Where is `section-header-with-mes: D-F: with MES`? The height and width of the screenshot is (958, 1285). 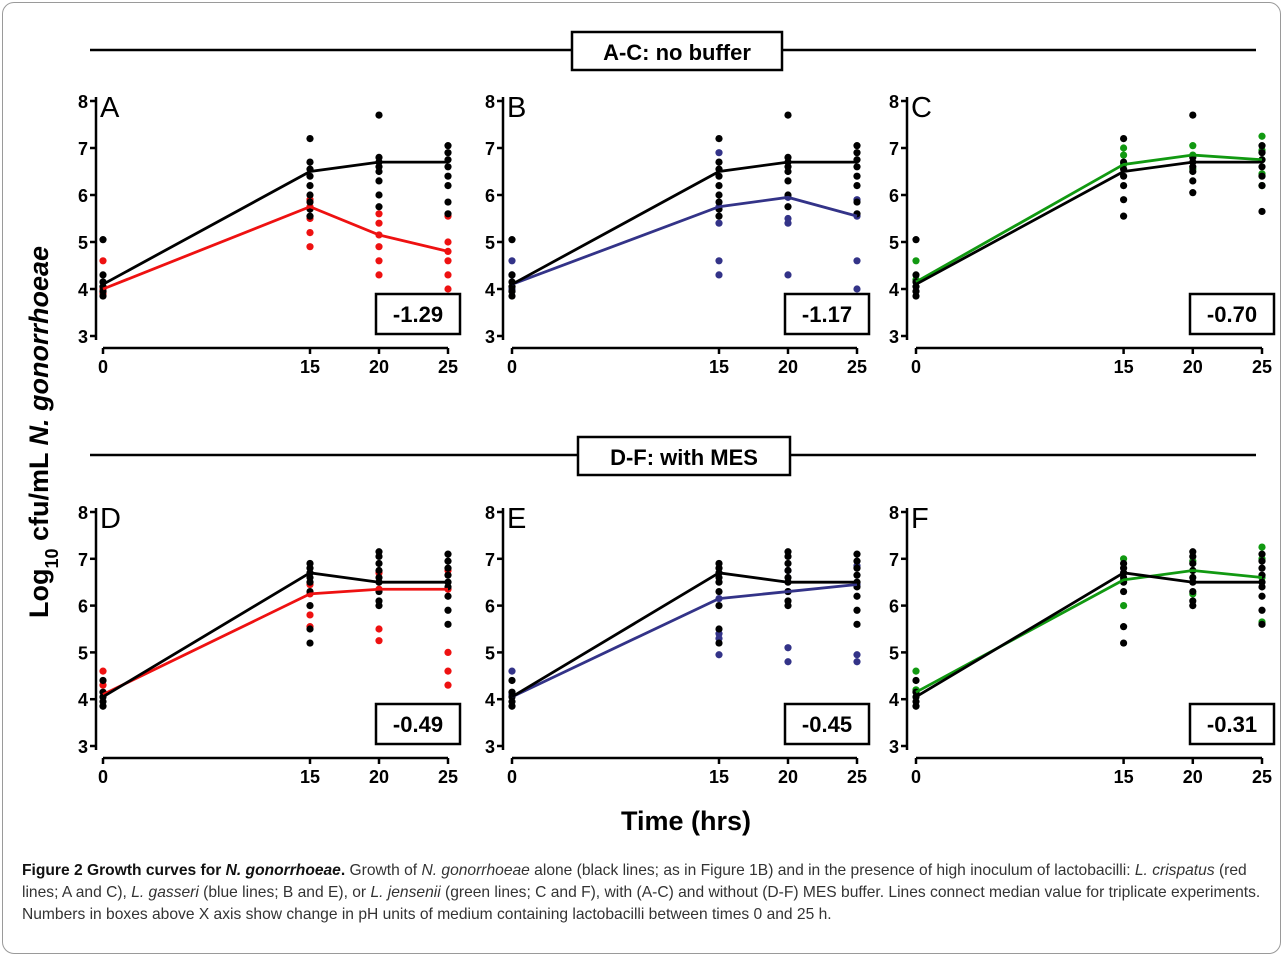
section-header-with-mes: D-F: with MES is located at coordinates (673, 456).